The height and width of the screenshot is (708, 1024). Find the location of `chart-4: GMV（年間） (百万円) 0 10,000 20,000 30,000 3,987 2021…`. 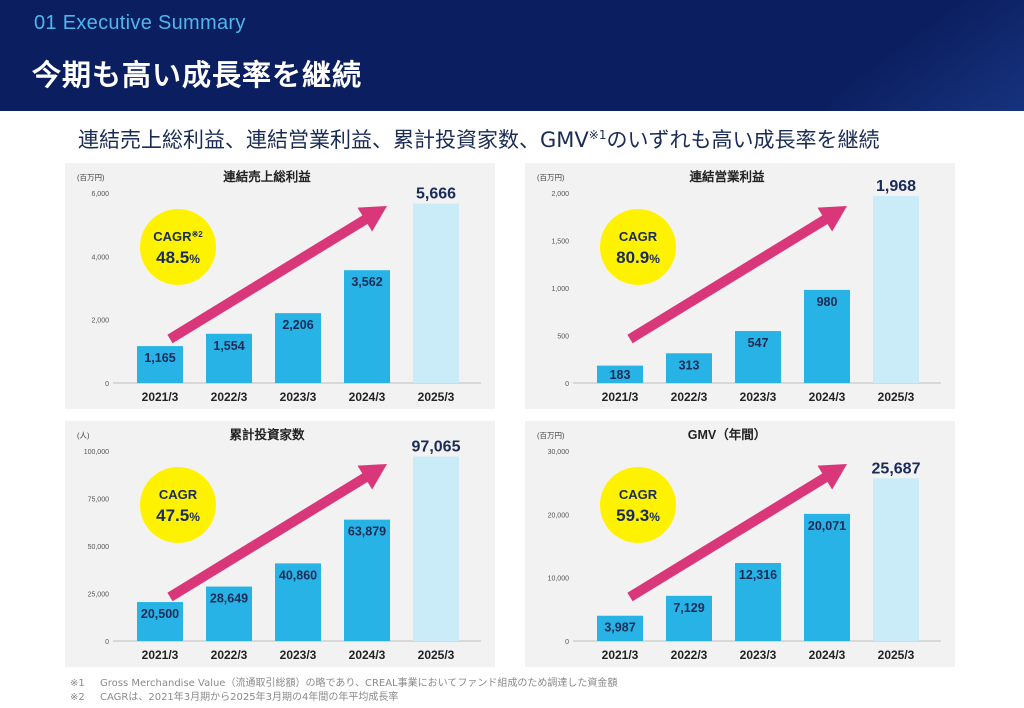

chart-4: GMV（年間） (百万円) 0 10,000 20,000 30,000 3,987 2021… is located at coordinates (739, 544).